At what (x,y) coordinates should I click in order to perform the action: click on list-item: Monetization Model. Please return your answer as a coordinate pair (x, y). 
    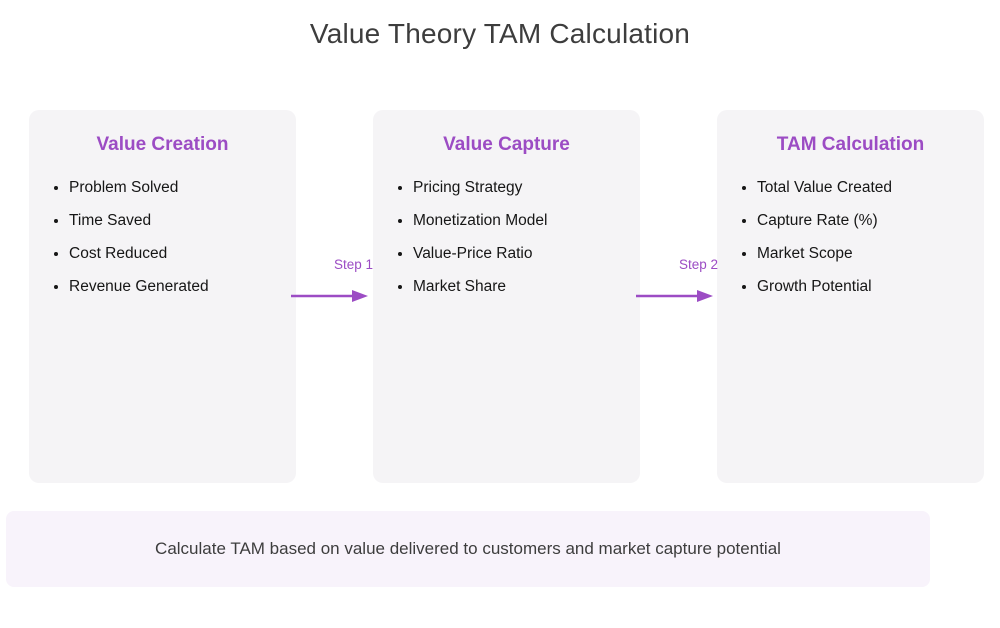
    Looking at the image, I should click on (519, 220).